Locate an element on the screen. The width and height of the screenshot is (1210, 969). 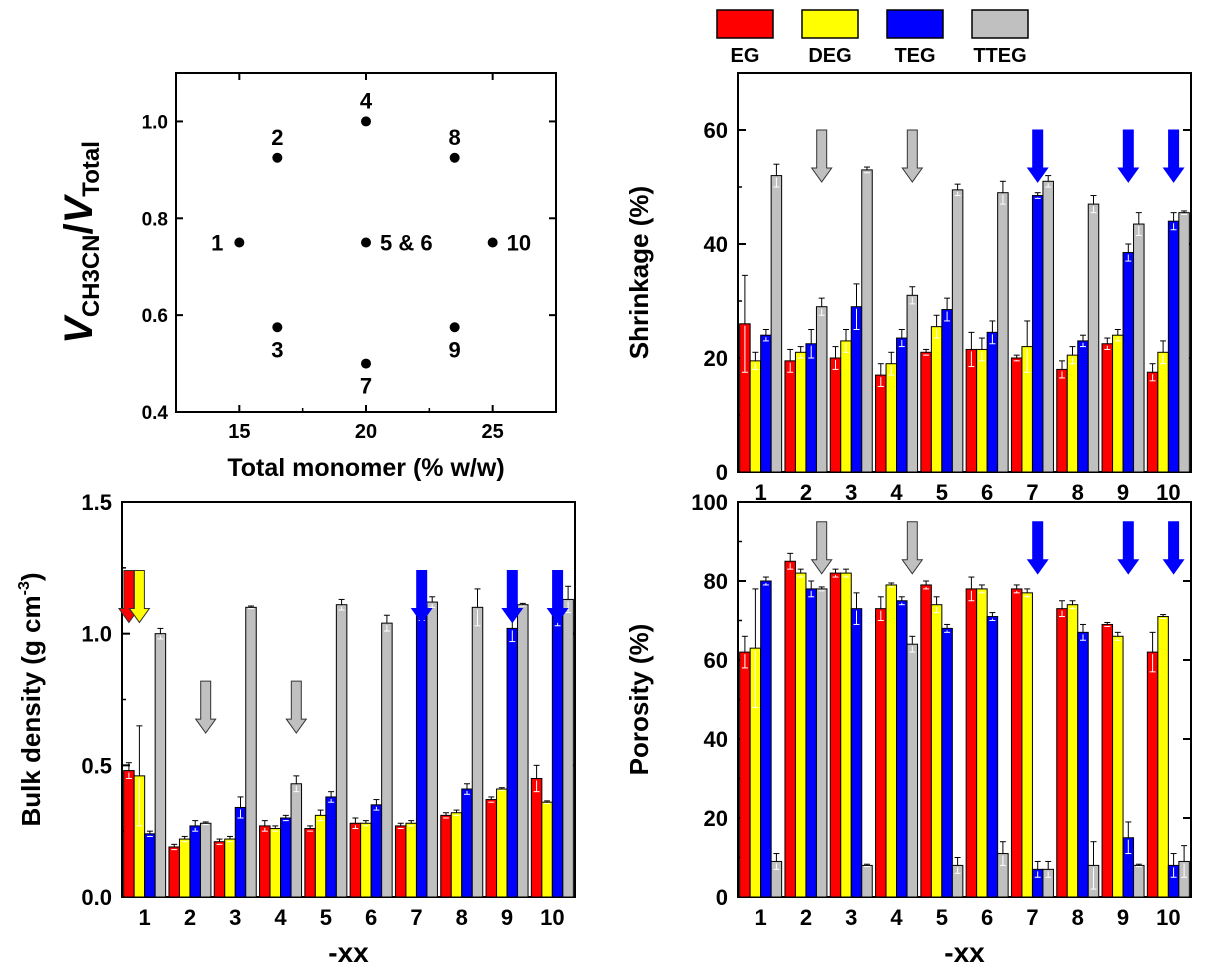
shrinkage-y-axis-label: Shrinkage (%) is located at coordinates (639, 272).